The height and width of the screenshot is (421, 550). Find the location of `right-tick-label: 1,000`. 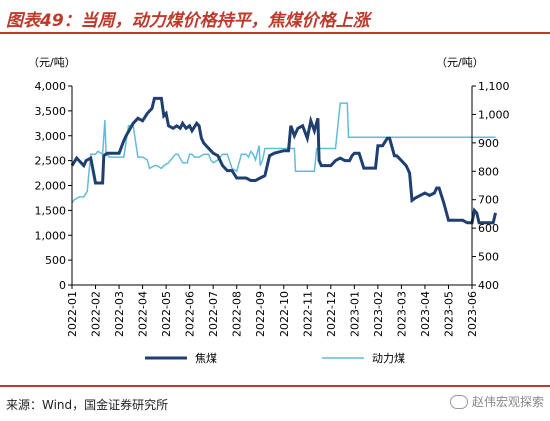

right-tick-label: 1,000 is located at coordinates (494, 114).